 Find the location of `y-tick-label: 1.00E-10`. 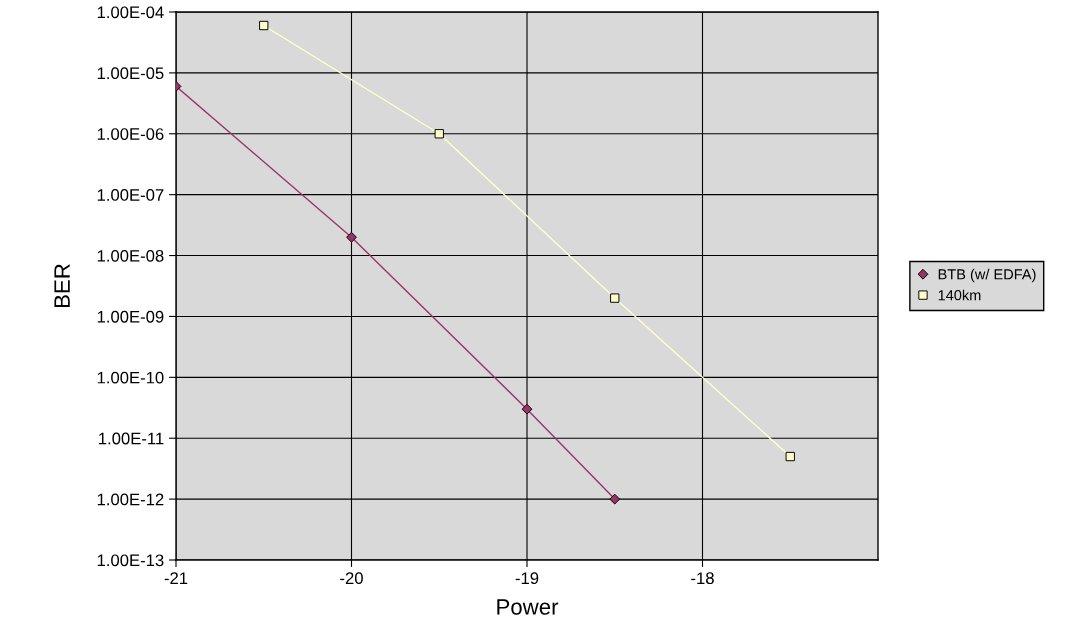

y-tick-label: 1.00E-10 is located at coordinates (130, 377).